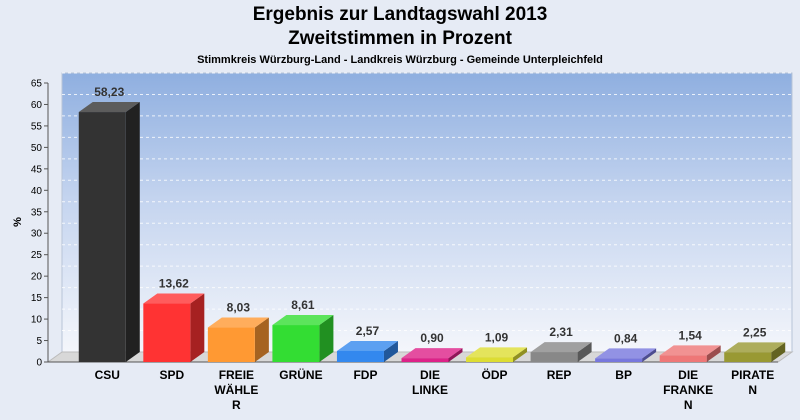 This screenshot has width=800, height=420. What do you see at coordinates (37, 320) in the screenshot?
I see `y-tick-label: 10` at bounding box center [37, 320].